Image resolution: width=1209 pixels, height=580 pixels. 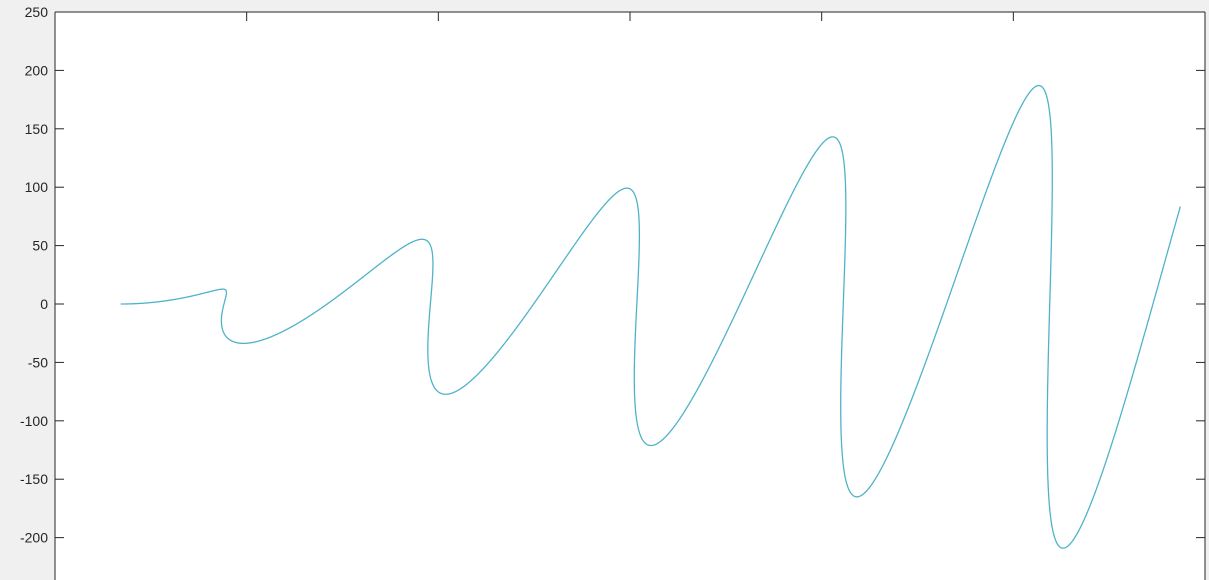 I want to click on y-tick-label: 200, so click(x=37, y=70).